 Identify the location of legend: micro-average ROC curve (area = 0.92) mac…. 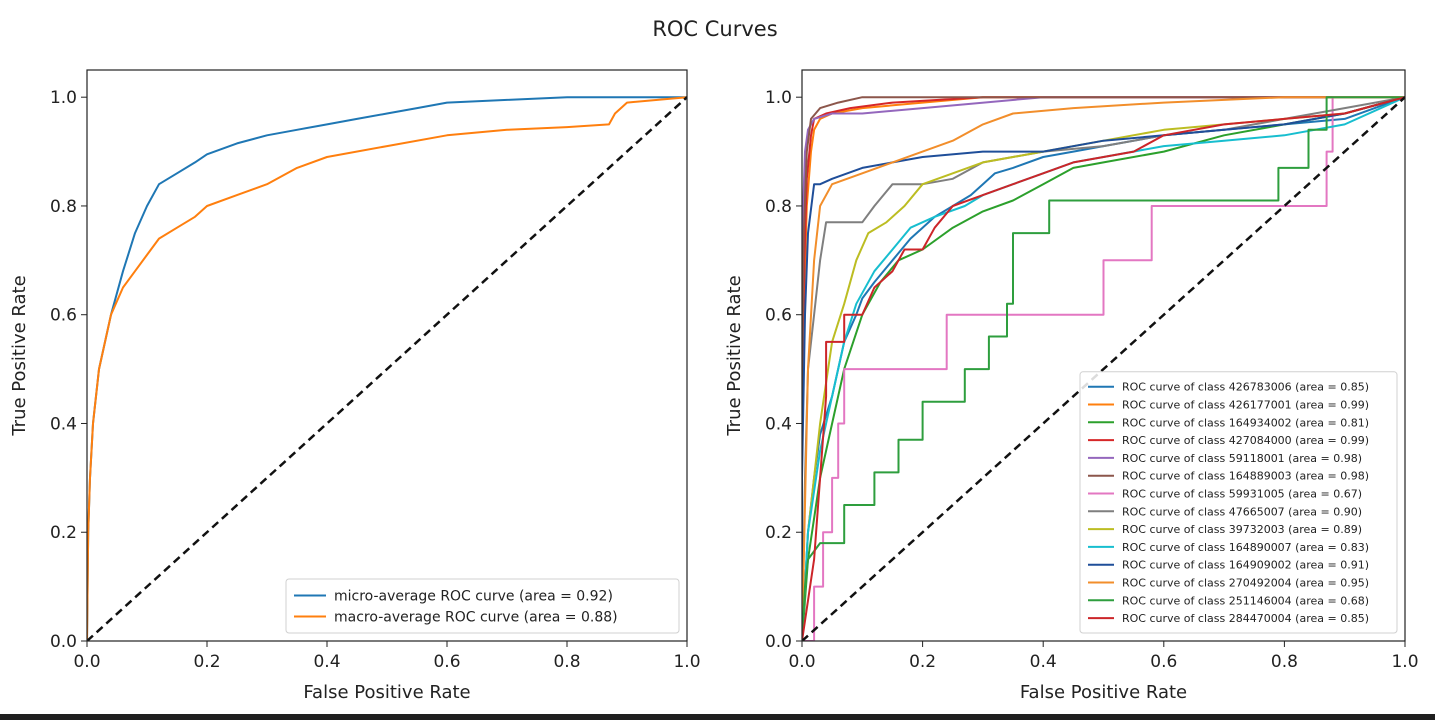
(482, 606).